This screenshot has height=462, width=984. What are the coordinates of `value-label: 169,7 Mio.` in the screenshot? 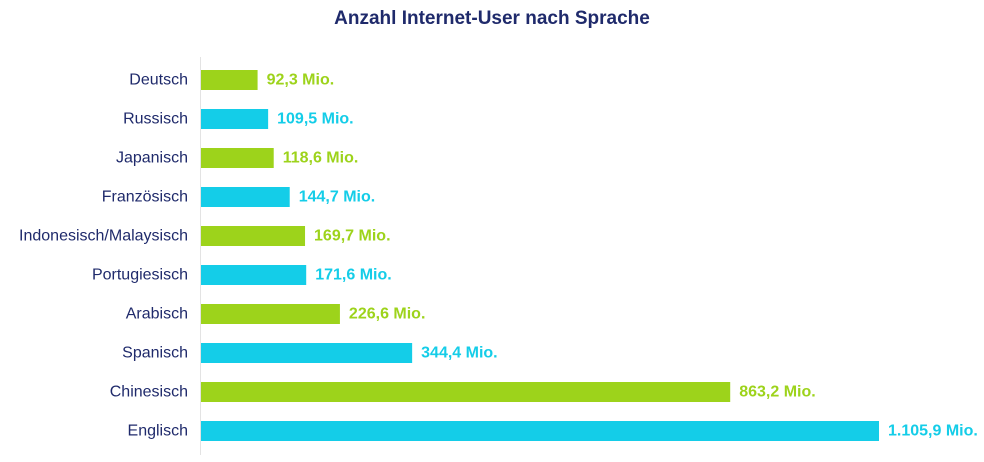 It's located at (352, 236).